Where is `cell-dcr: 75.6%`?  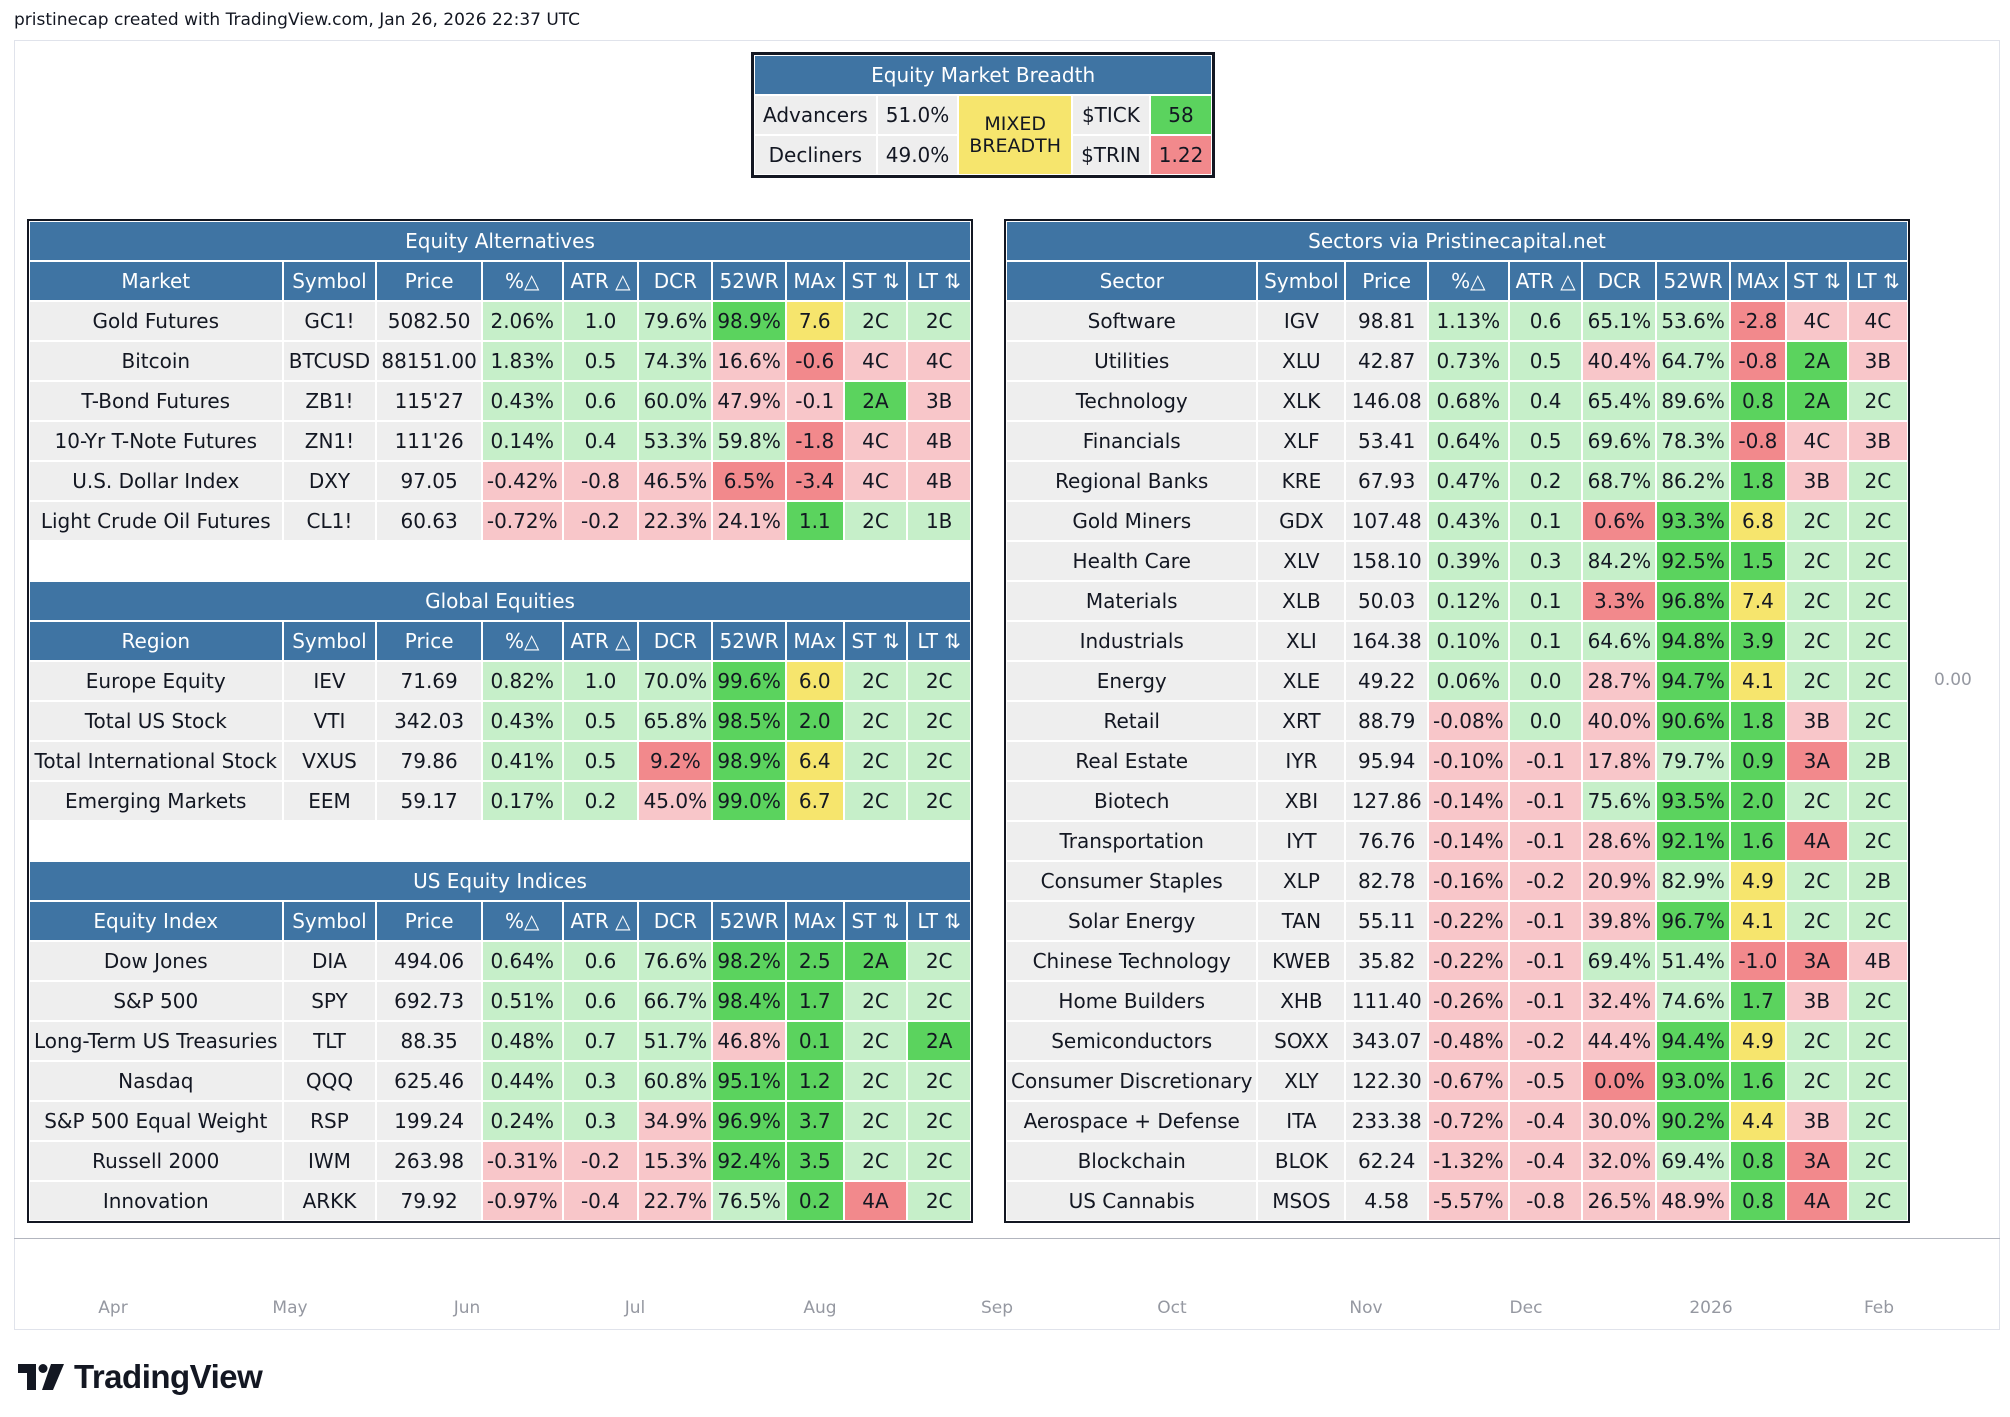 cell-dcr: 75.6% is located at coordinates (1619, 801).